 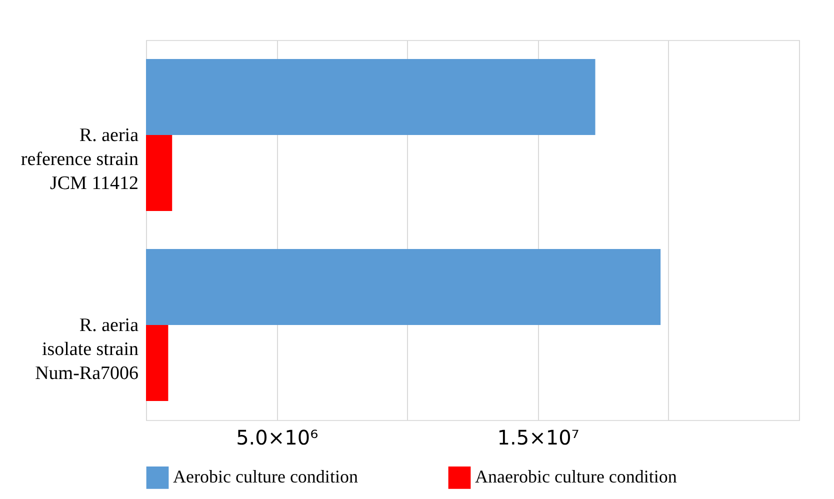 I want to click on y-tick-label: R. aeria isolate strain Num-Ra7006, so click(x=87, y=349).